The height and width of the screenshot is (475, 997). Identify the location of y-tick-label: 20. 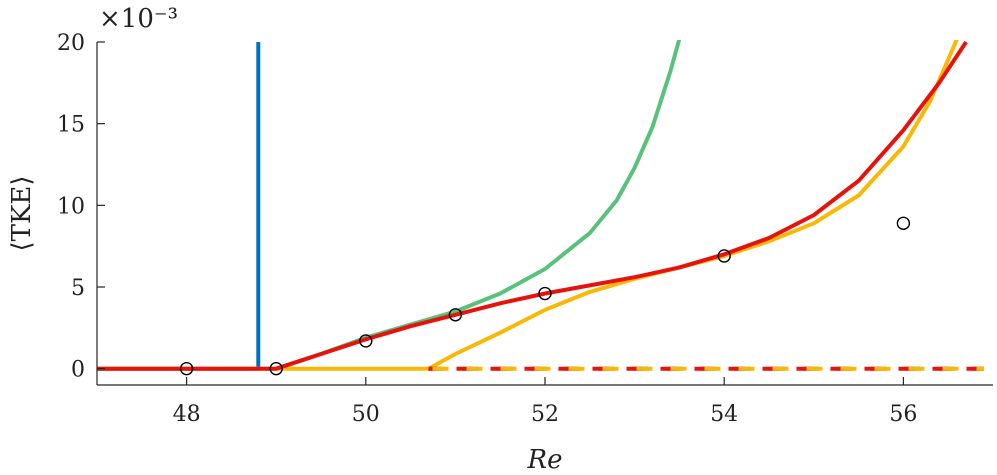
(71, 43).